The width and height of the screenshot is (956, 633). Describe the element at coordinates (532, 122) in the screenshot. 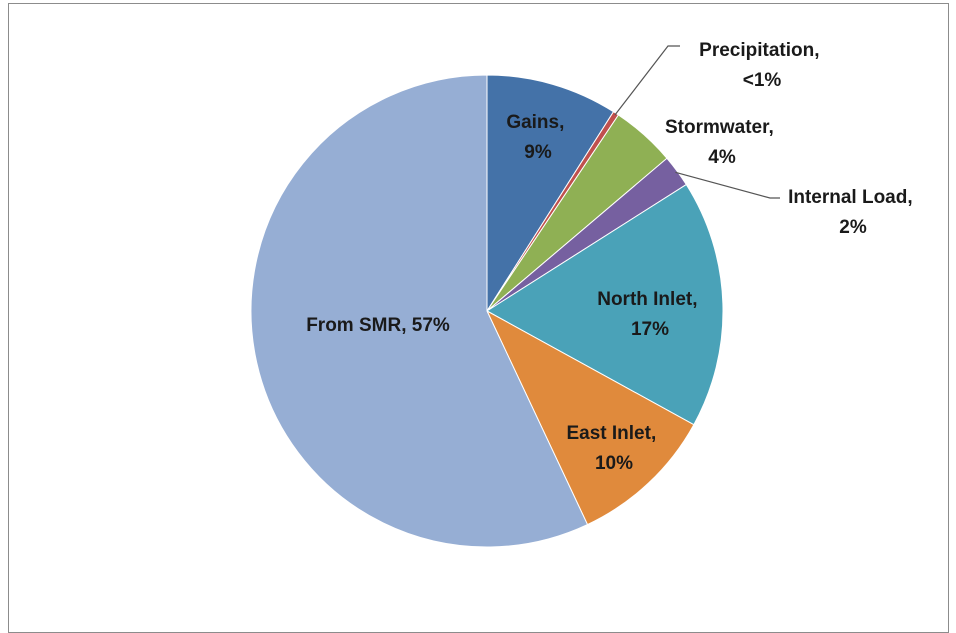

I see `label-gains-name: Gains` at that location.